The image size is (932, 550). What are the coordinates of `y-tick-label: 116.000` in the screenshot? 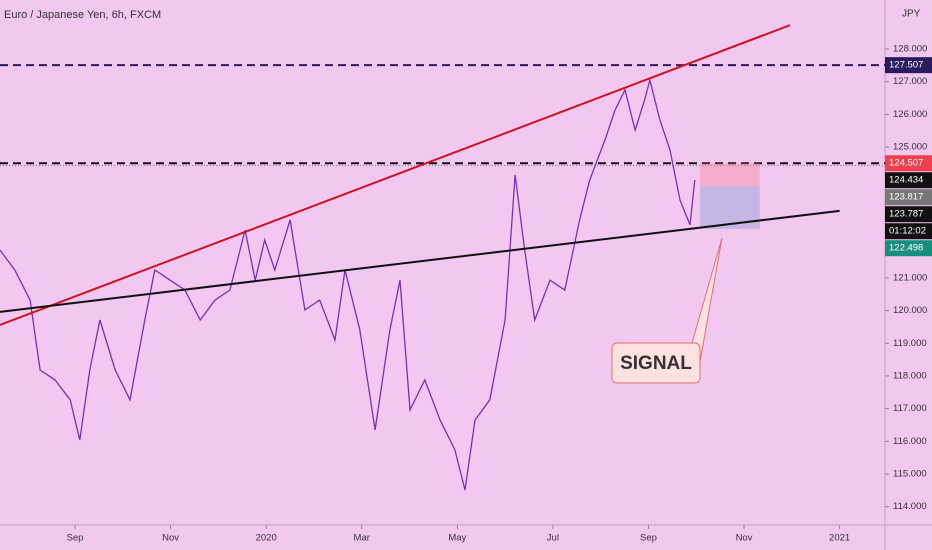 It's located at (910, 441).